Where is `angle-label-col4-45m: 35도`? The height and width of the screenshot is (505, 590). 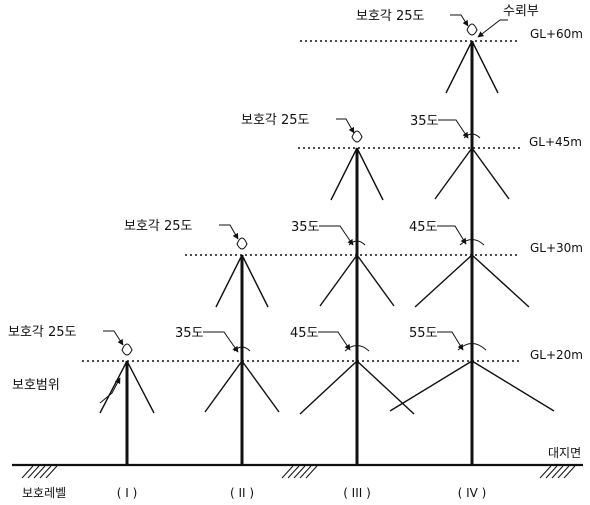
angle-label-col4-45m: 35도 is located at coordinates (424, 121).